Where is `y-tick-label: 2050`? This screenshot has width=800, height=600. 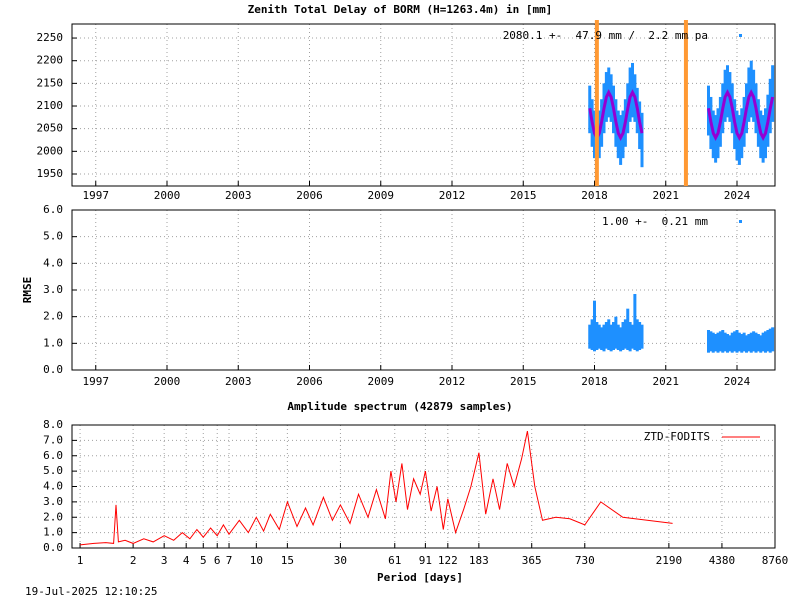
y-tick-label: 2050 is located at coordinates (50, 128).